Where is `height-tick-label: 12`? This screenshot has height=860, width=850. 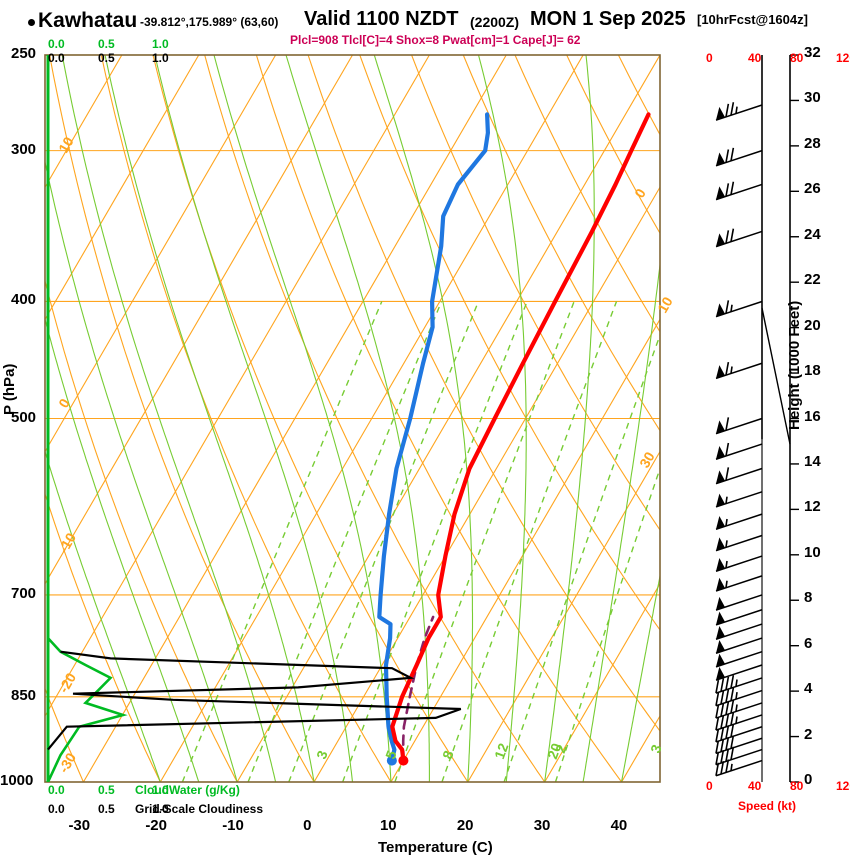
height-tick-label: 12 is located at coordinates (812, 507).